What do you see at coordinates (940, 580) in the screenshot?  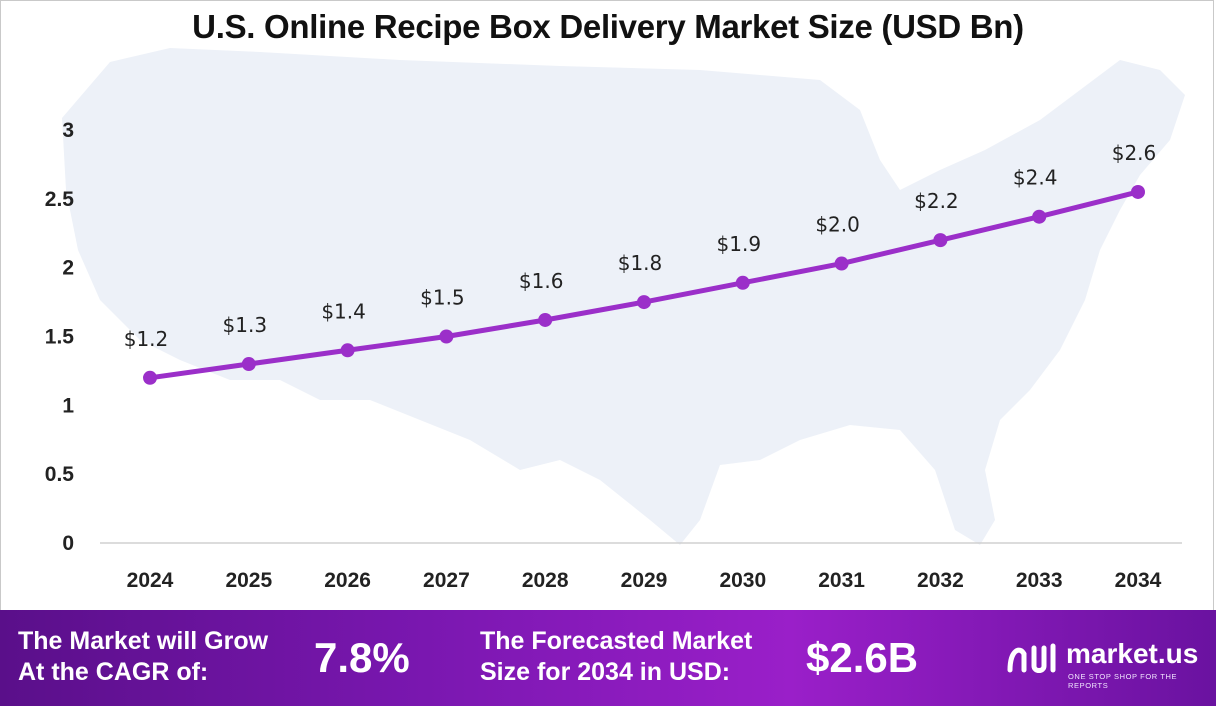 I see `x-tick-label: 2032` at bounding box center [940, 580].